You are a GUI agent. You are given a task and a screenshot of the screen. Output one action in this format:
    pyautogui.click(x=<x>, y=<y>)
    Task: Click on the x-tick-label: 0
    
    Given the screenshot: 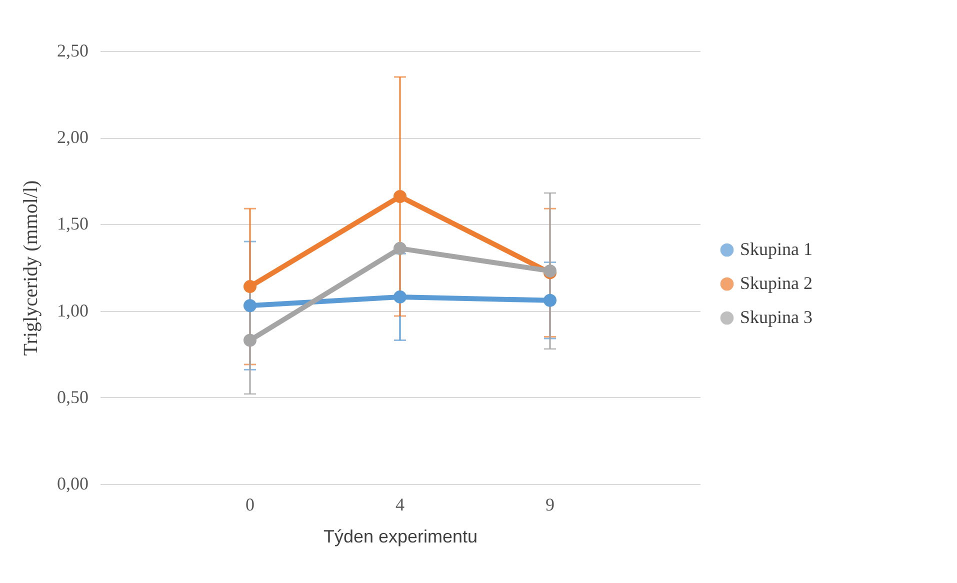 What is the action you would take?
    pyautogui.click(x=250, y=504)
    